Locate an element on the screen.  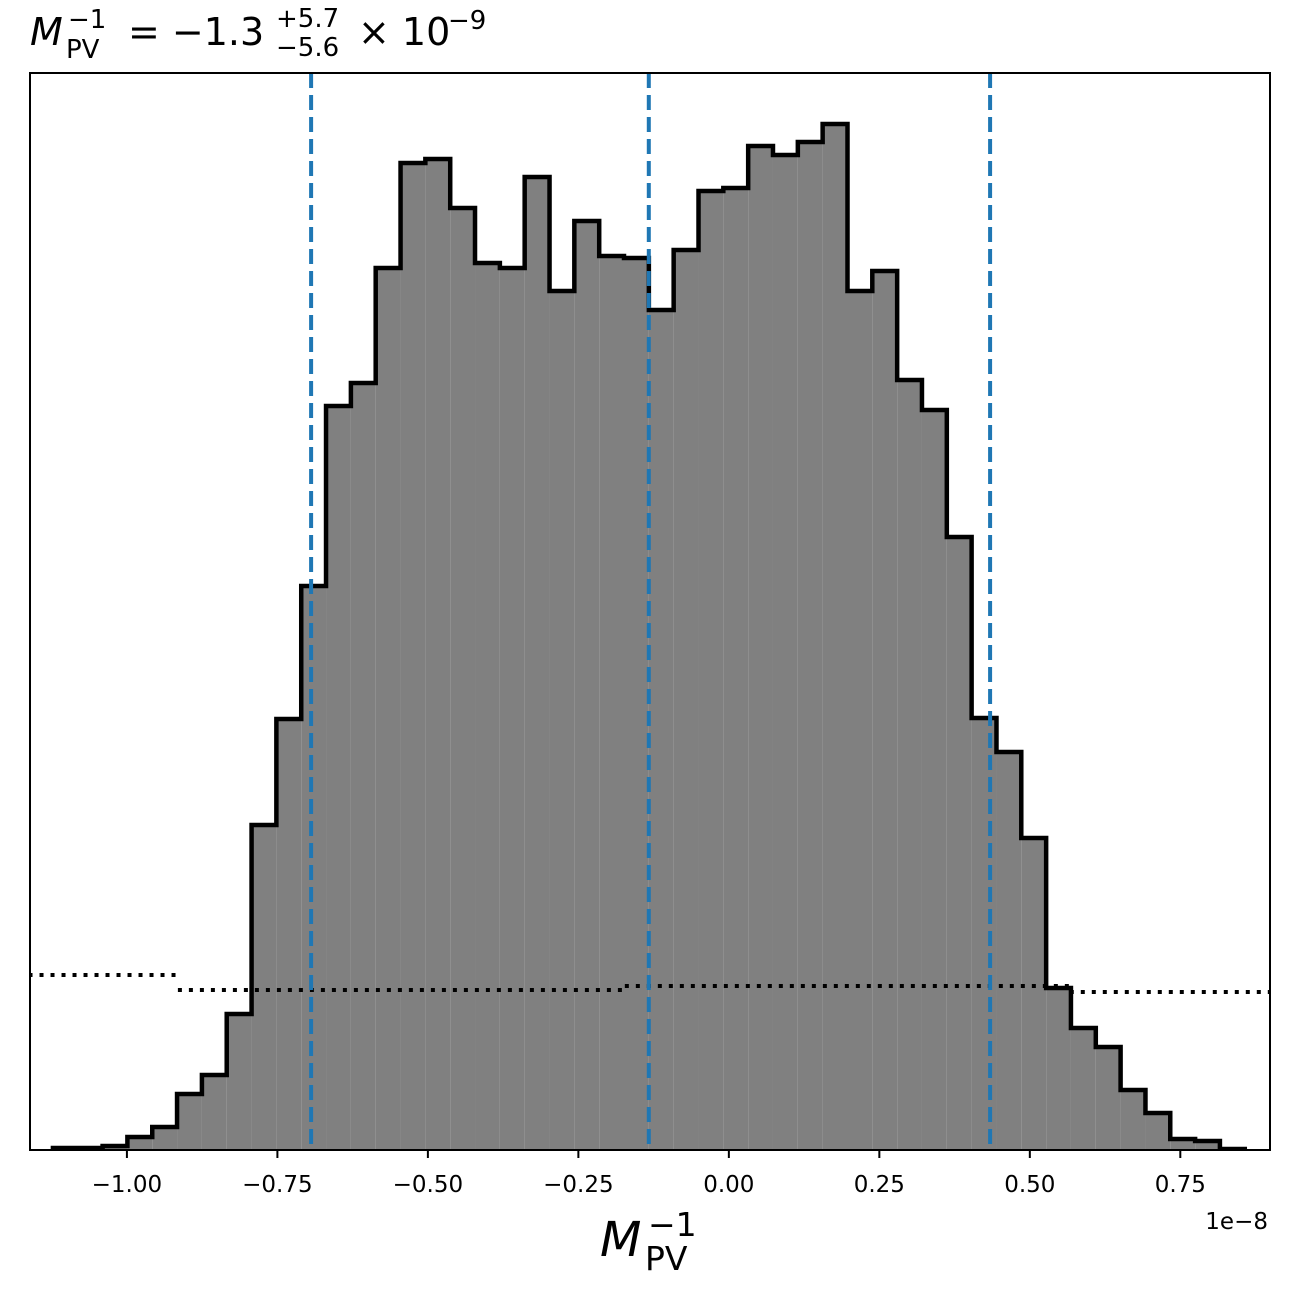
x-tick-label: −0.75 is located at coordinates (277, 1185).